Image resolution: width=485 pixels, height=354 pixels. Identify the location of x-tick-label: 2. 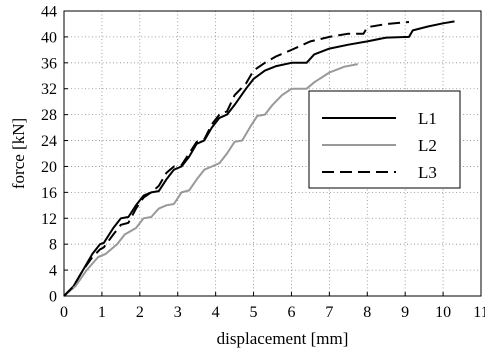
(140, 312).